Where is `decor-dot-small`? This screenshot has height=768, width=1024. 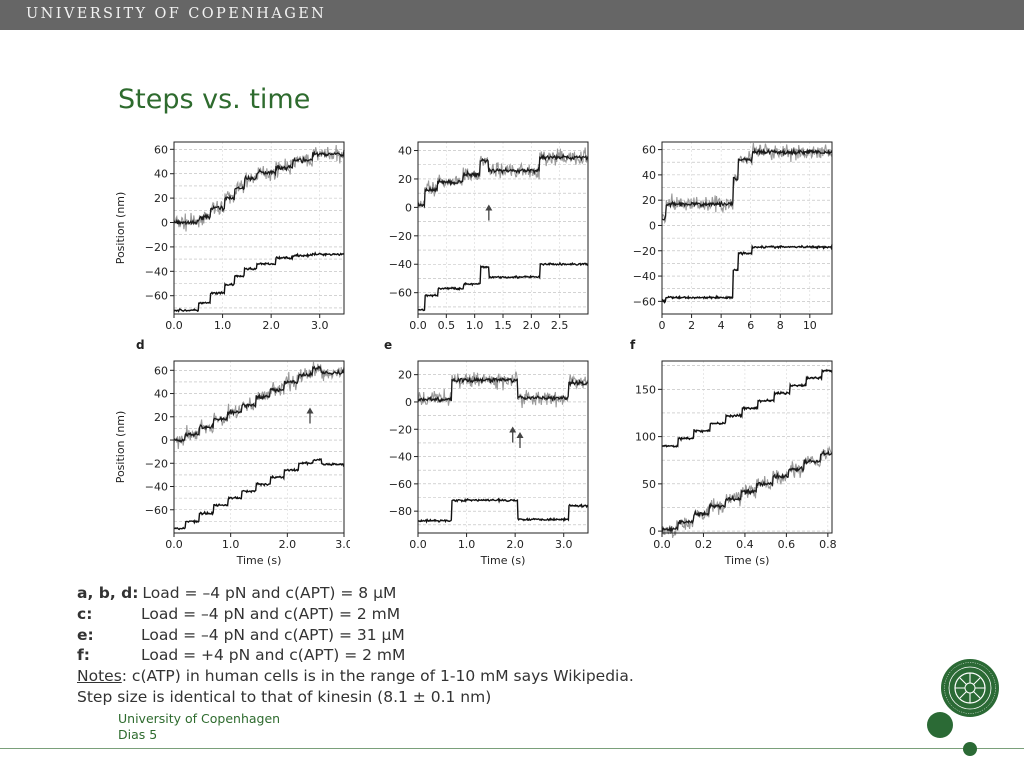 decor-dot-small is located at coordinates (970, 749).